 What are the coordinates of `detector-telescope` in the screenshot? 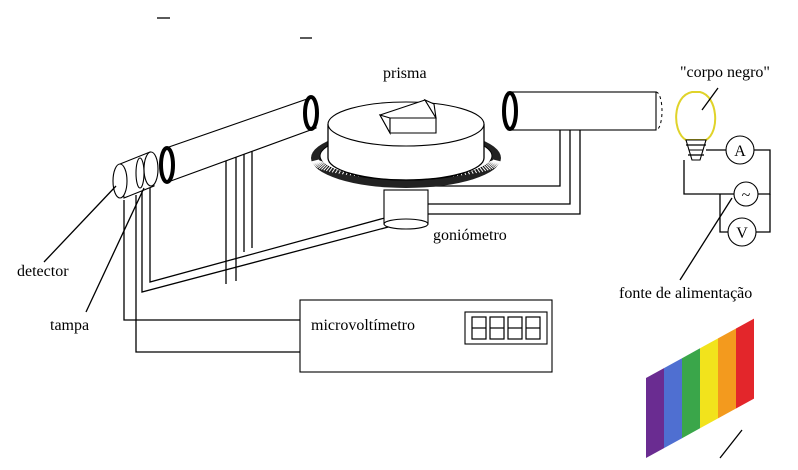 It's located at (239, 139).